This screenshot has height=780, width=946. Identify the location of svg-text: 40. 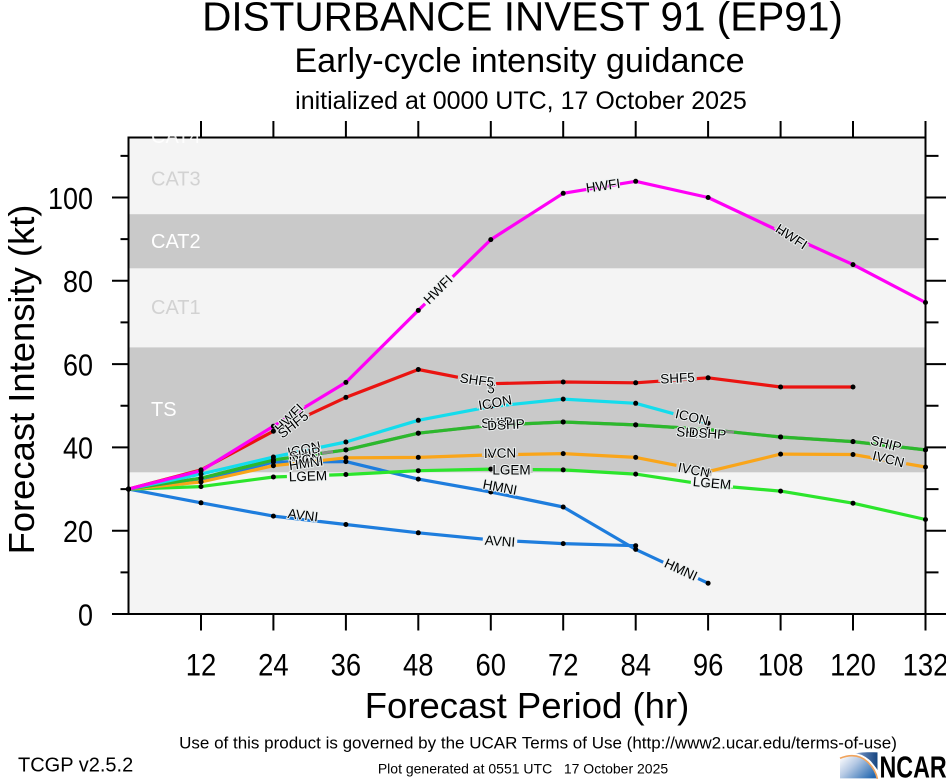
(78, 449).